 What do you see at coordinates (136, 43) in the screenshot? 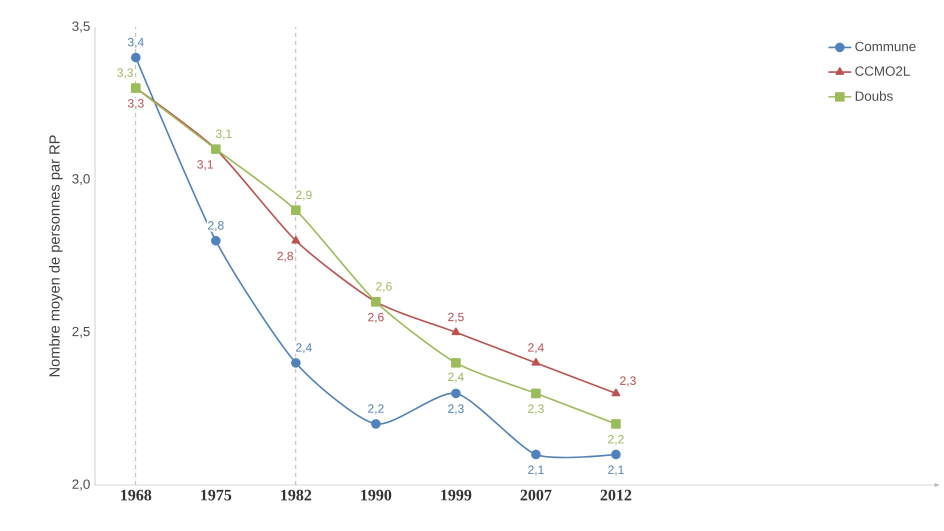
I see `data-label: 3,4` at bounding box center [136, 43].